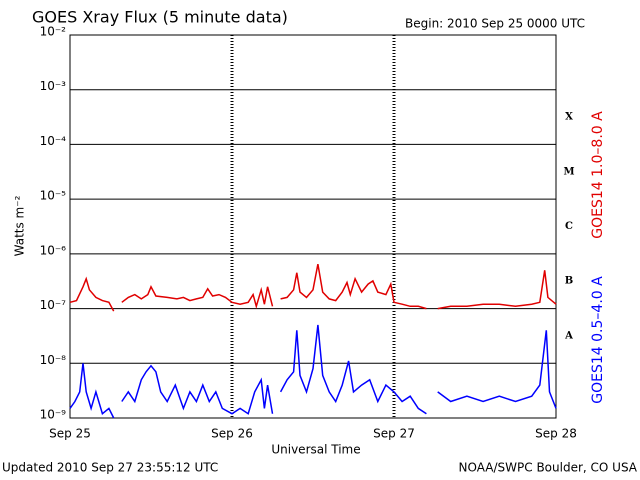  I want to click on y-tick-label: 10⁻⁸, so click(53, 360).